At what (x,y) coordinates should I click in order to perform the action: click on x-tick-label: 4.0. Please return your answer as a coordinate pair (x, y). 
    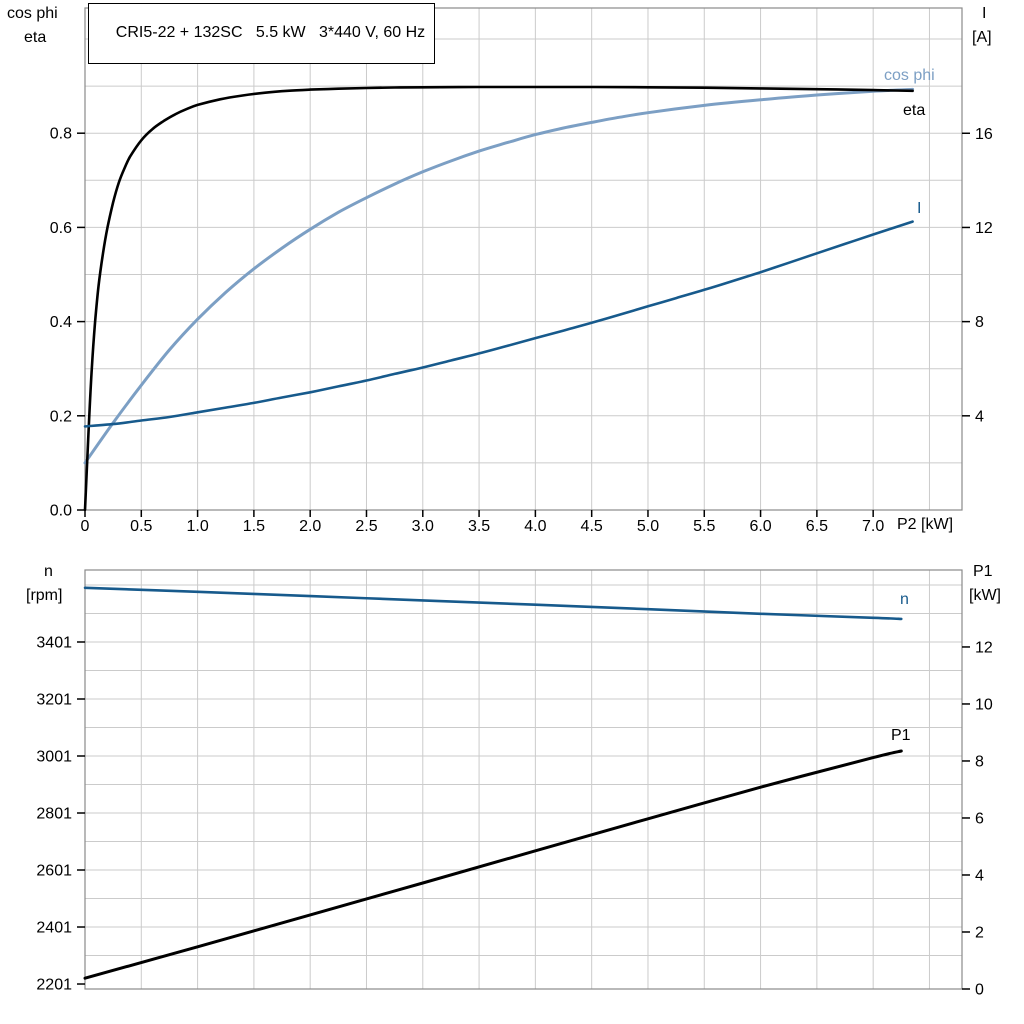
    Looking at the image, I should click on (535, 526).